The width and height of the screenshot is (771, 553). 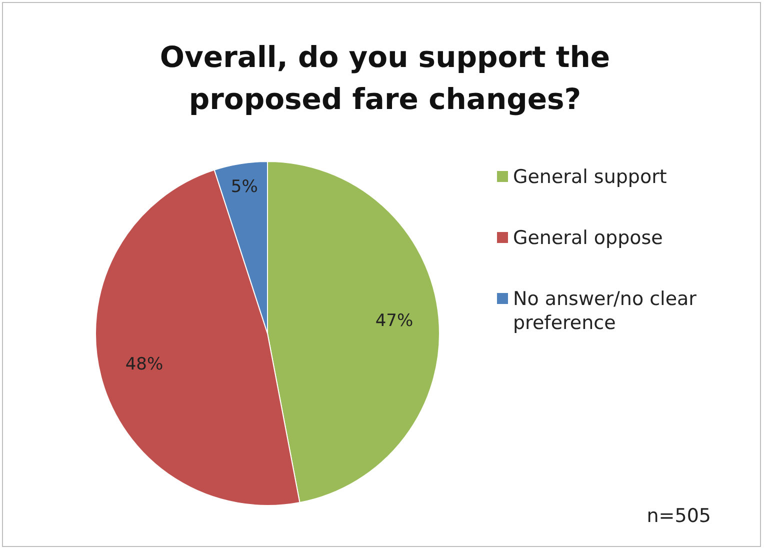 I want to click on legend-label: No answer/no clear preference, so click(x=605, y=311).